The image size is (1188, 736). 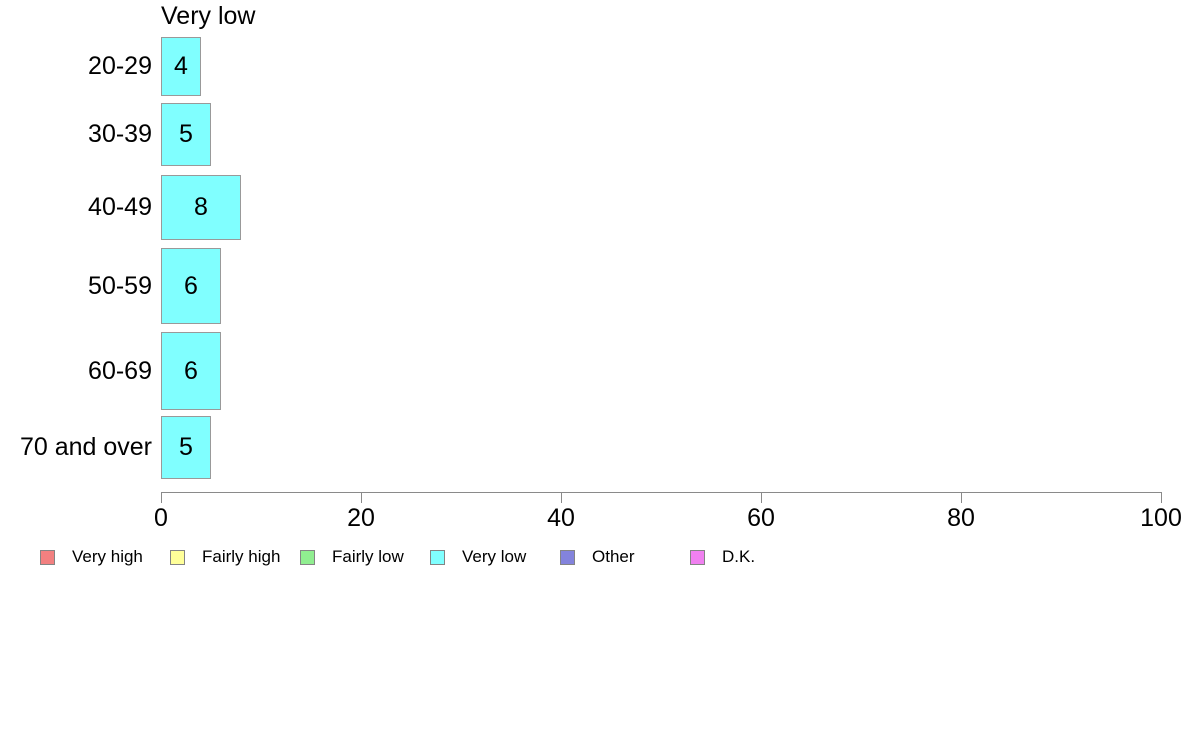 I want to click on bar: 4, so click(x=181, y=66).